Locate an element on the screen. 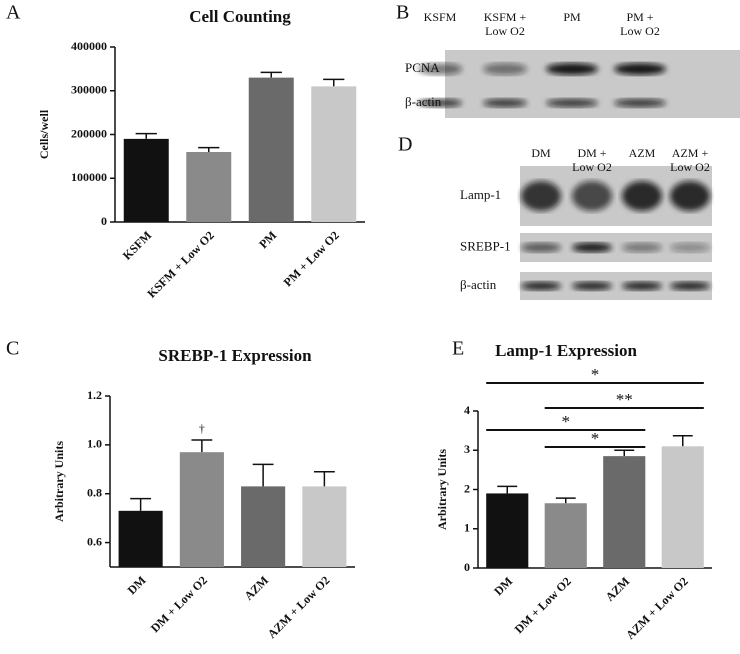 The height and width of the screenshot is (654, 740). lane-label: PM is located at coordinates (572, 17).